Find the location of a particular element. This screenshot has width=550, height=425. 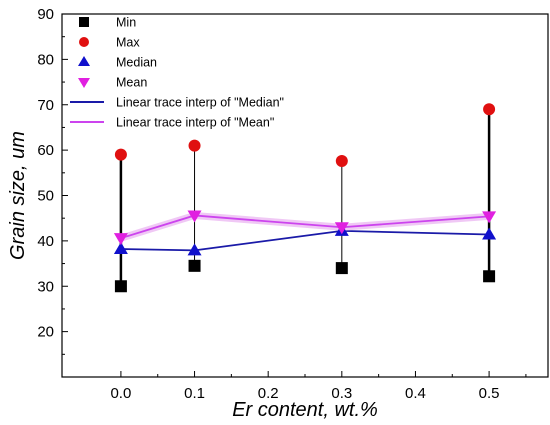

mean-trace-halo is located at coordinates (304, 226).